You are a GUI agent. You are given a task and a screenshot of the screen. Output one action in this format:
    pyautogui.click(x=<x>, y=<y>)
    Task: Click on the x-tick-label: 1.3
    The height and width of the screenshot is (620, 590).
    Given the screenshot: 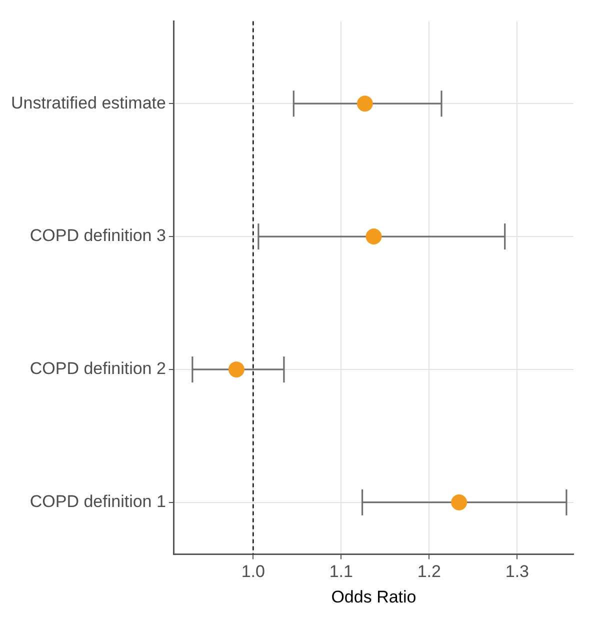 What is the action you would take?
    pyautogui.click(x=517, y=572)
    